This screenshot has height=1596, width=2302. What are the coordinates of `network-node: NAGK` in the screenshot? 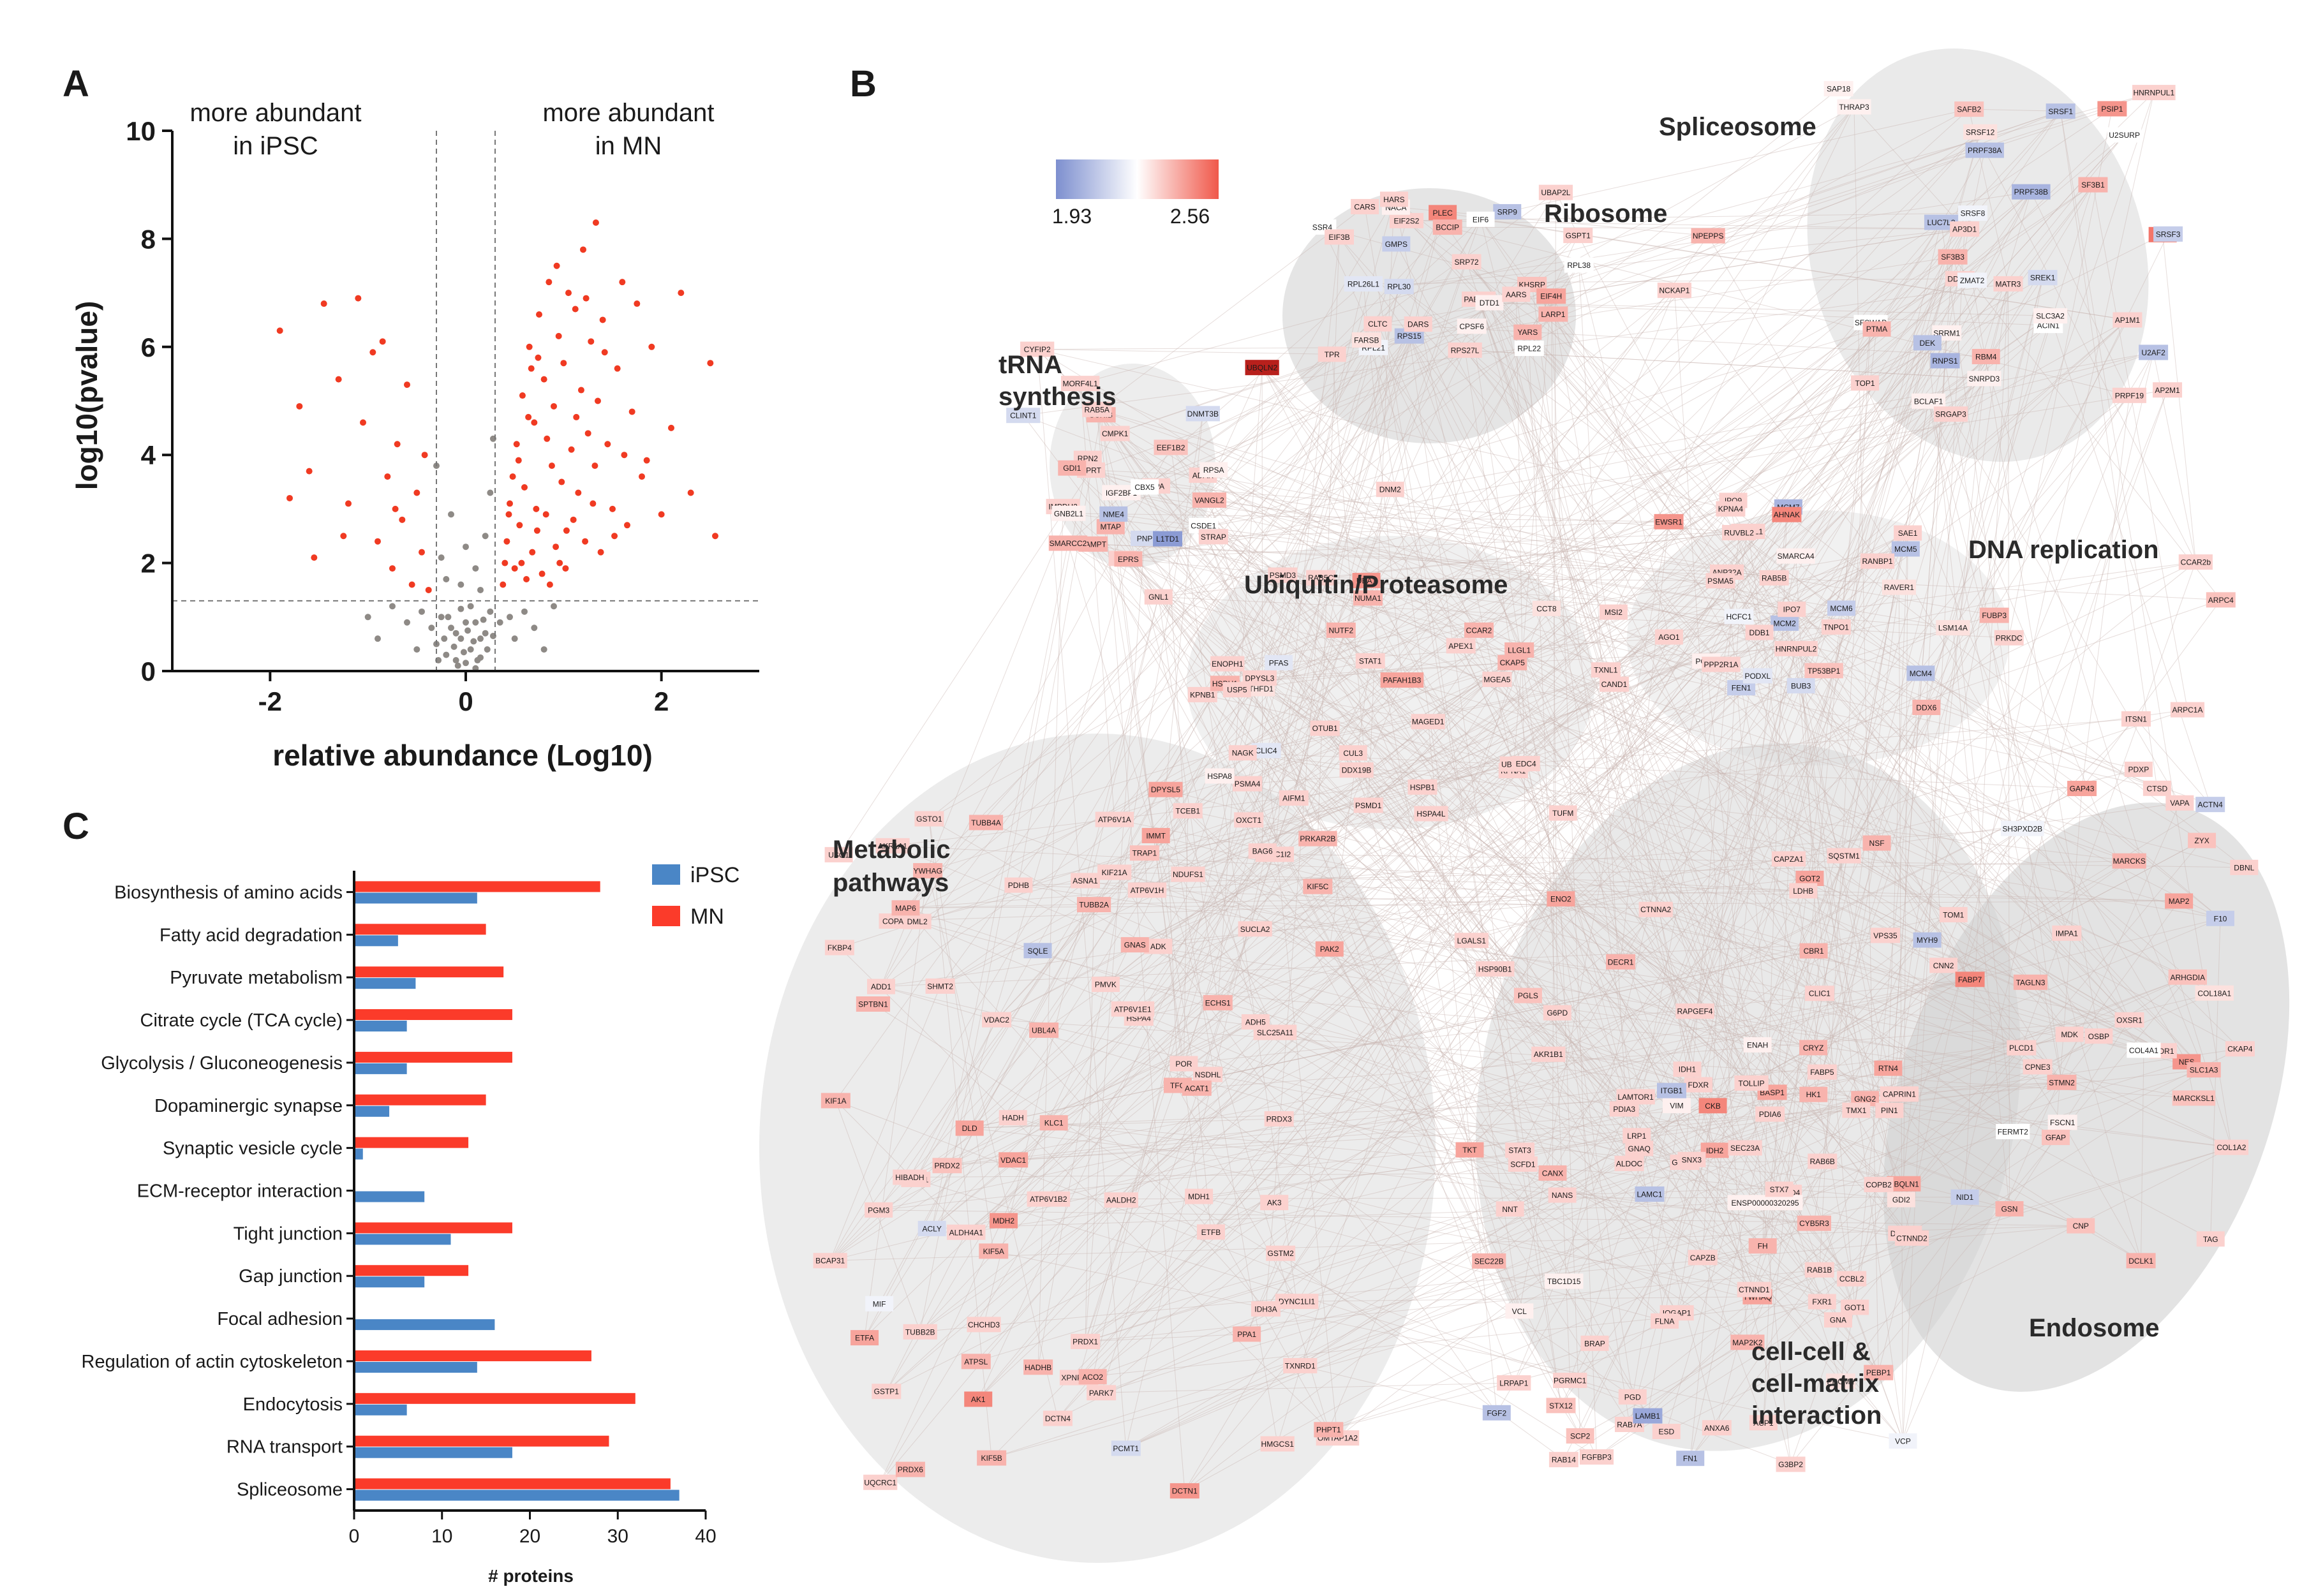 It's located at (1242, 753).